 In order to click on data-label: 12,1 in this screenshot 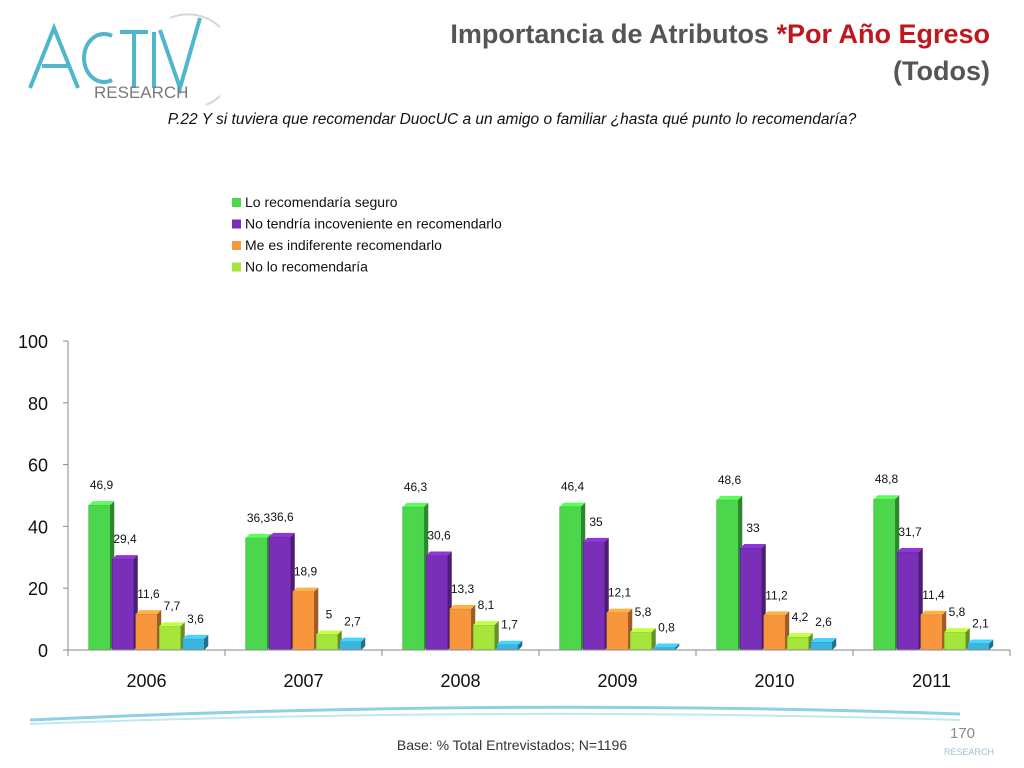, I will do `click(620, 593)`.